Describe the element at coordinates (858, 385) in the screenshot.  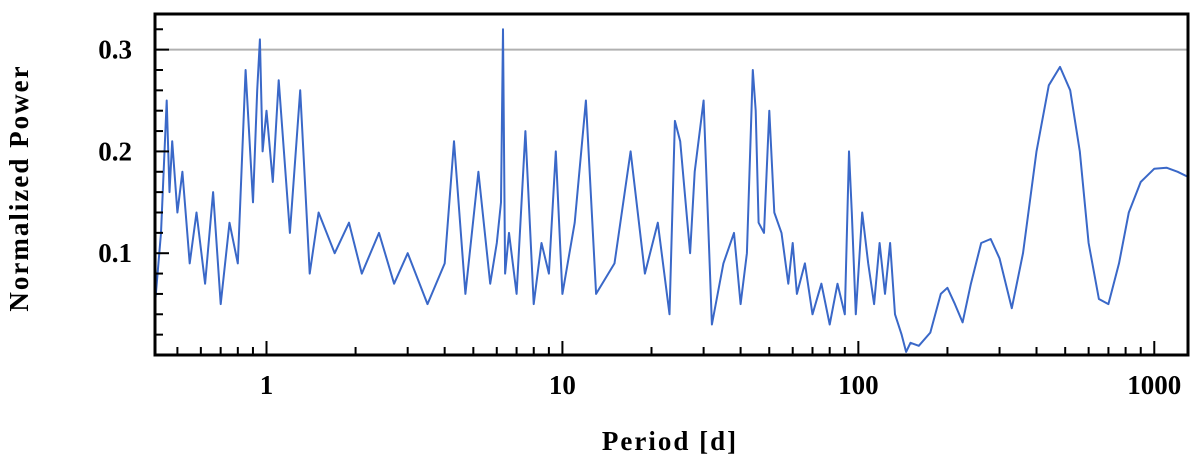
I see `x-tick-label: 100` at that location.